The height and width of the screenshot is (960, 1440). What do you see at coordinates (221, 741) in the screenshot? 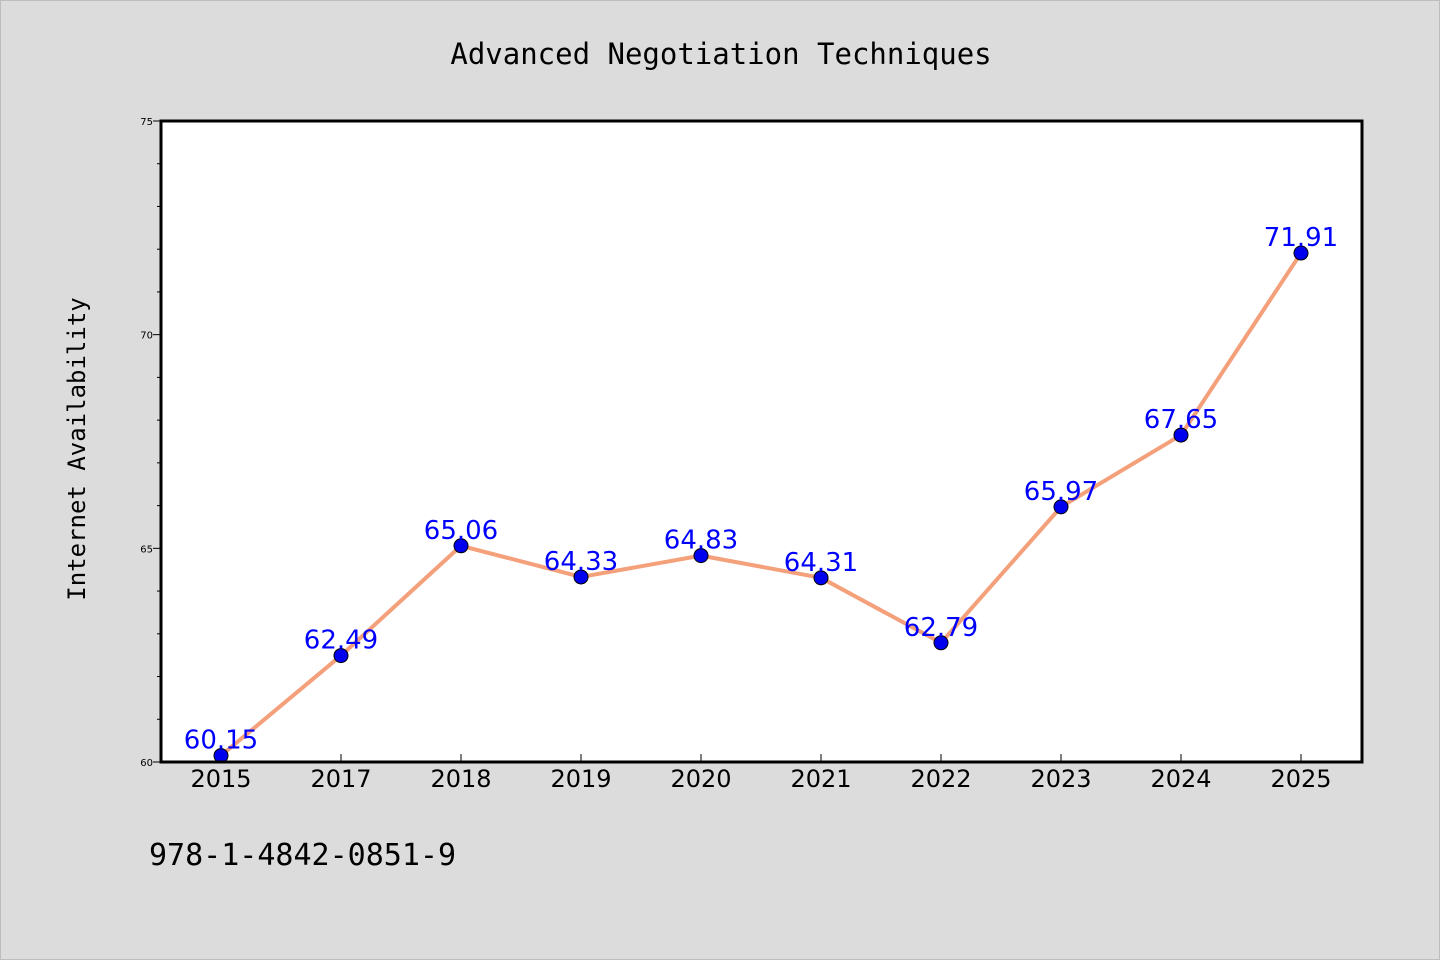
I see `data-label: 60.15` at bounding box center [221, 741].